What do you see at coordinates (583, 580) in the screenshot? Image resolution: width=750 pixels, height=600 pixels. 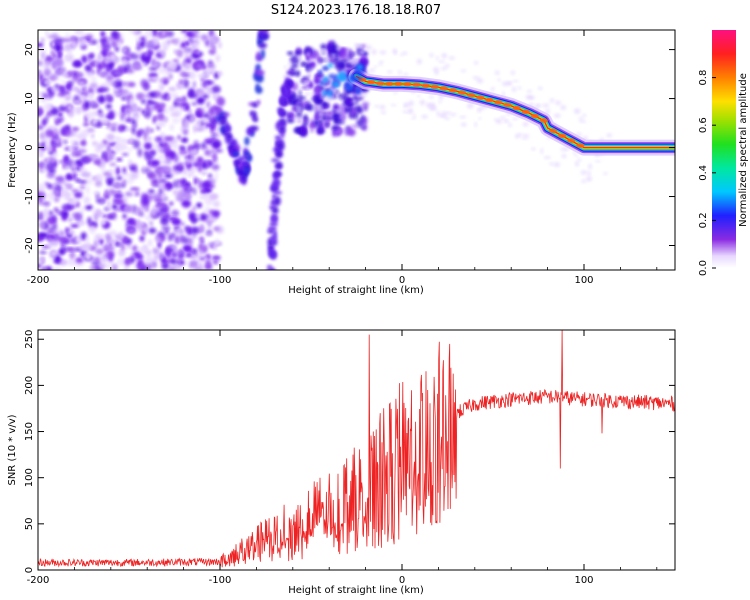 I see `snr-x-tick-label: 100` at bounding box center [583, 580].